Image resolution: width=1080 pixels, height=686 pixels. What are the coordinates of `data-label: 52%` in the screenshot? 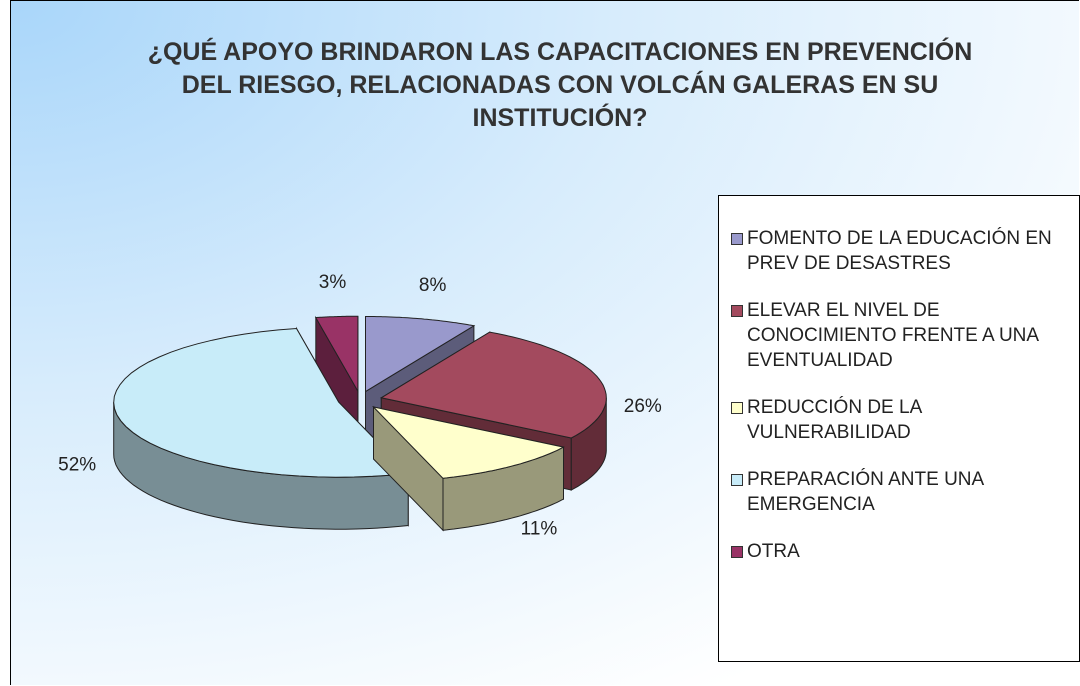 It's located at (77, 465).